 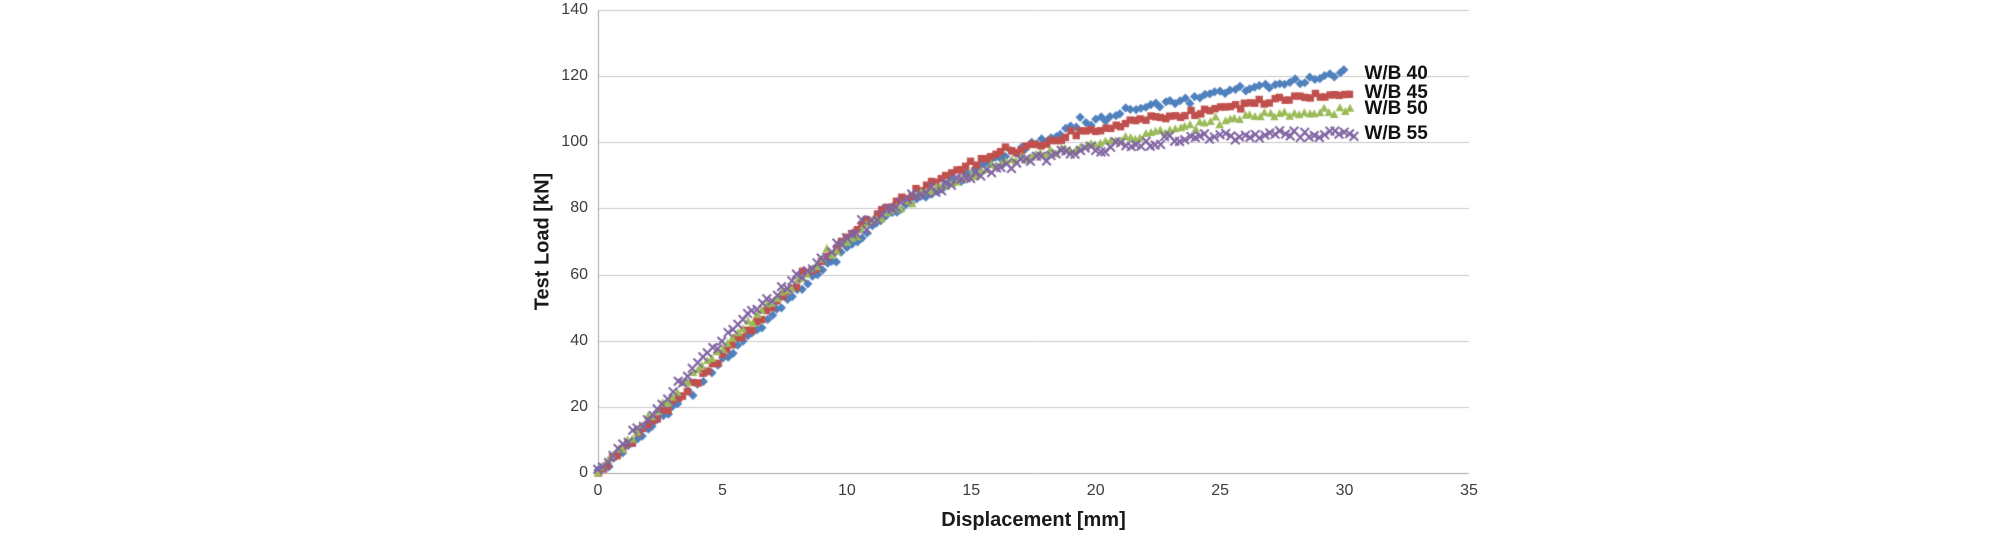 I want to click on x-axis-title: Displacement [mm], so click(x=1033, y=520).